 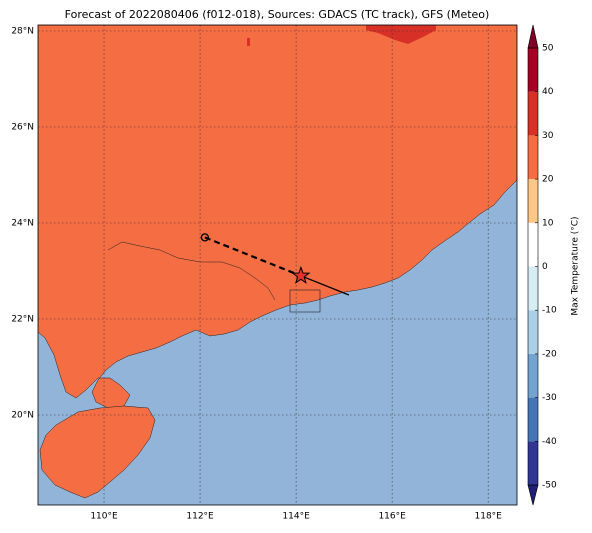 What do you see at coordinates (305, 301) in the screenshot?
I see `hk-box` at bounding box center [305, 301].